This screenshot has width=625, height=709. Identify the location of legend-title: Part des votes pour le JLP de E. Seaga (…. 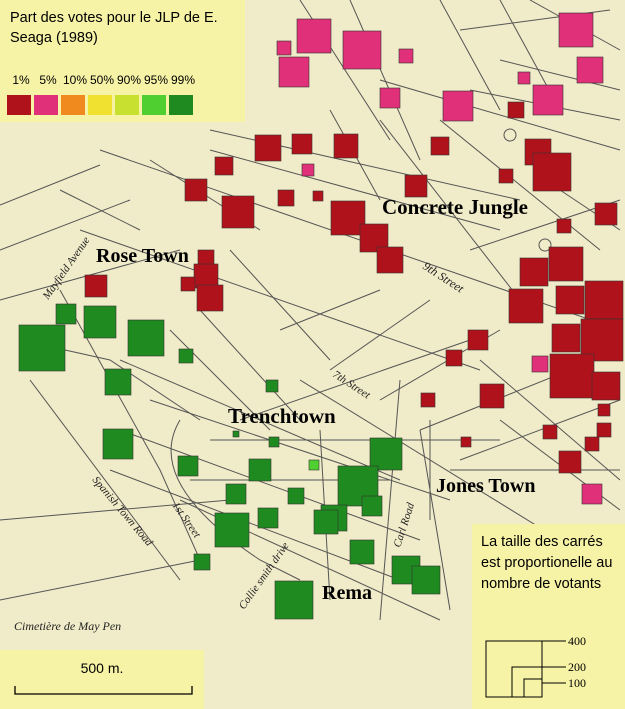
(114, 28).